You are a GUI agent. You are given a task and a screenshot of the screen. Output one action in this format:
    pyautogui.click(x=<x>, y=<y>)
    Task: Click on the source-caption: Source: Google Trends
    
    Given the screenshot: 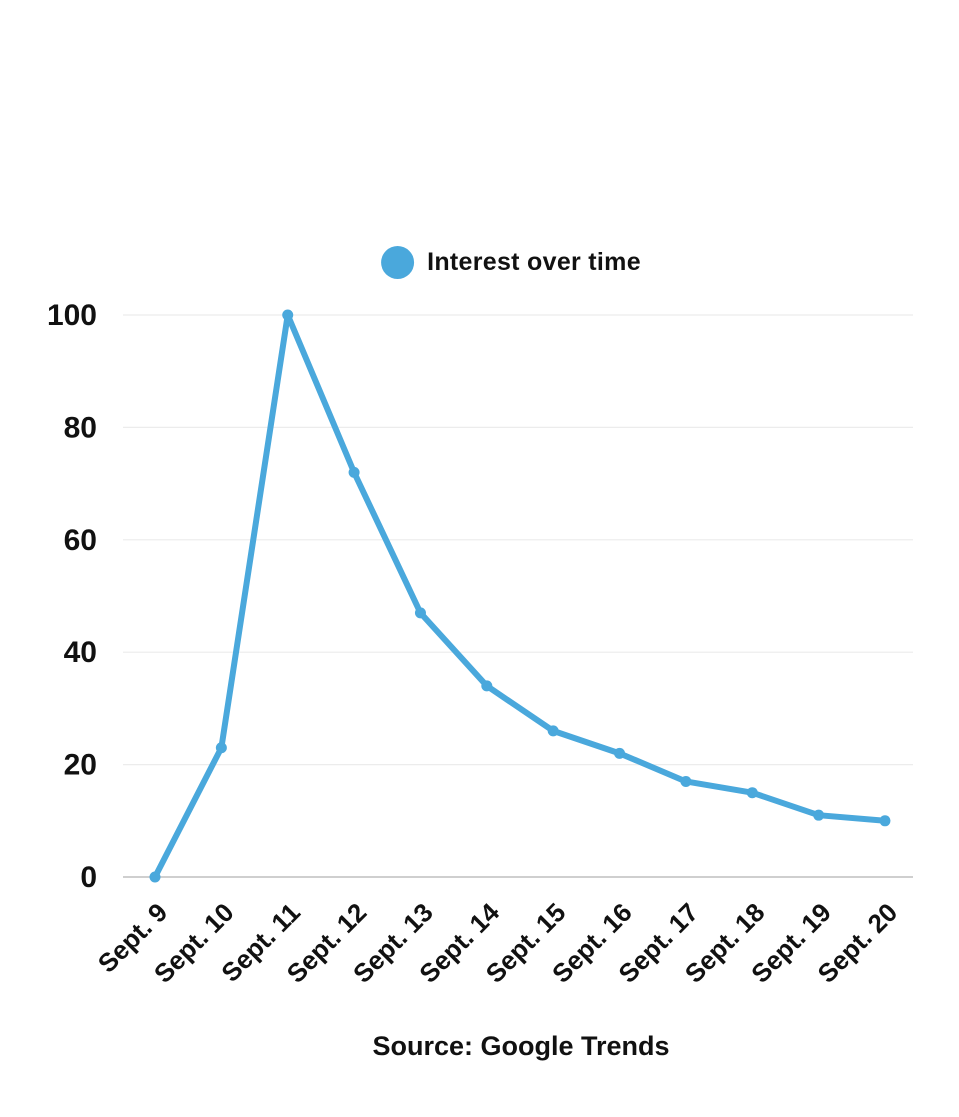 What is the action you would take?
    pyautogui.click(x=521, y=1046)
    